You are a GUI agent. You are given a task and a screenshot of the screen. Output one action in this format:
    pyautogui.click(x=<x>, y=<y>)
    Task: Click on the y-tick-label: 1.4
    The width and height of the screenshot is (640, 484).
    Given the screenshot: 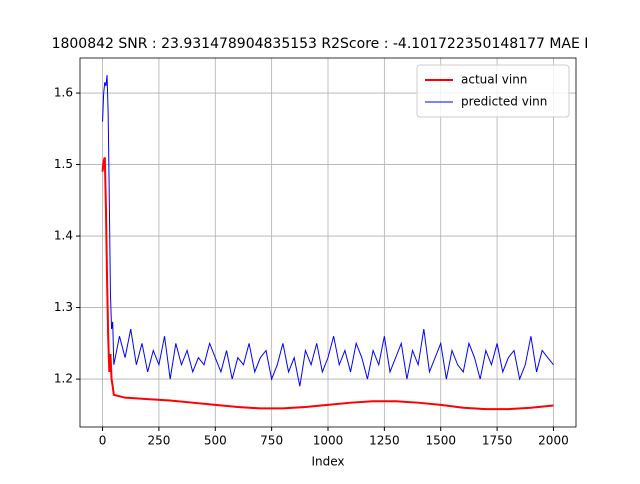 What is the action you would take?
    pyautogui.click(x=63, y=236)
    